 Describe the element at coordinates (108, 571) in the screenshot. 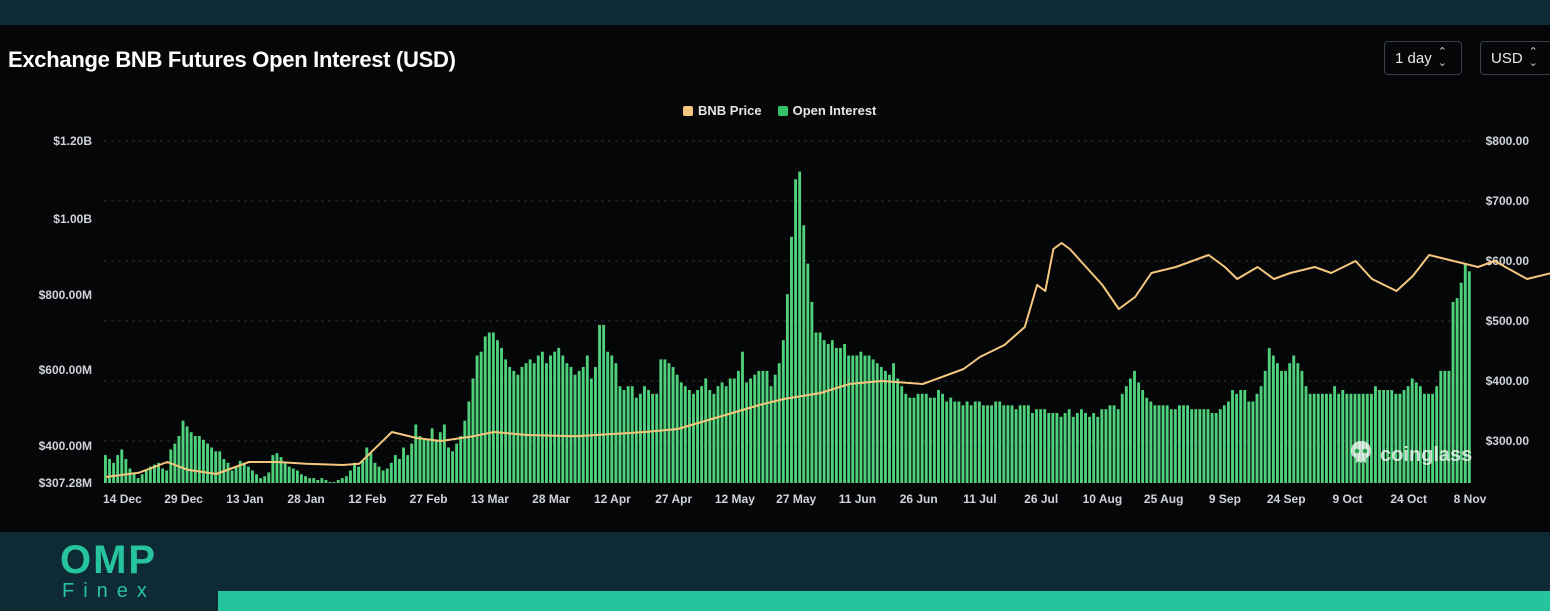

I see `omp-finex-logo: OMP Finex` at that location.